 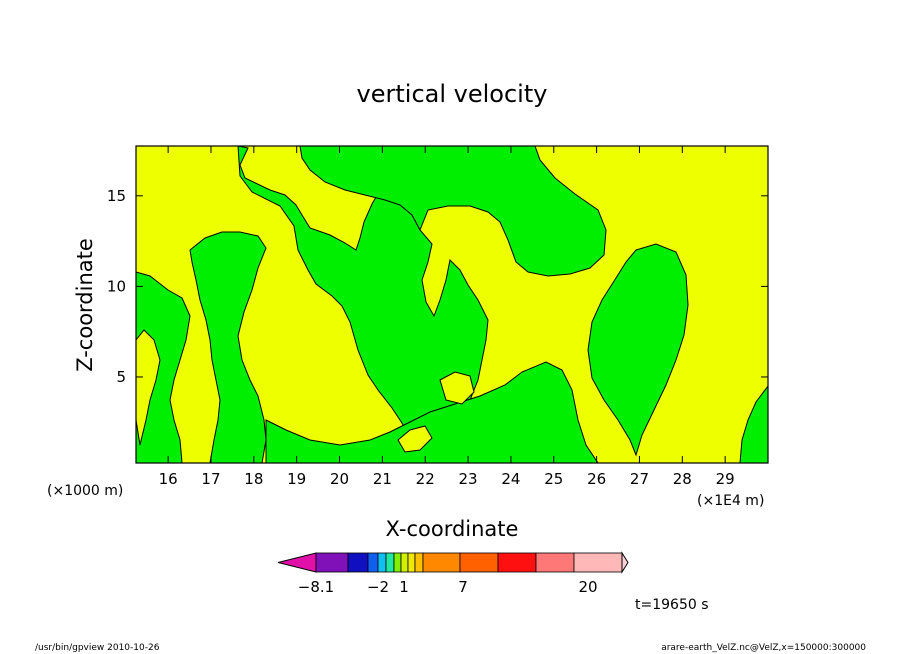 I want to click on yellow-island-lower, so click(x=457, y=388).